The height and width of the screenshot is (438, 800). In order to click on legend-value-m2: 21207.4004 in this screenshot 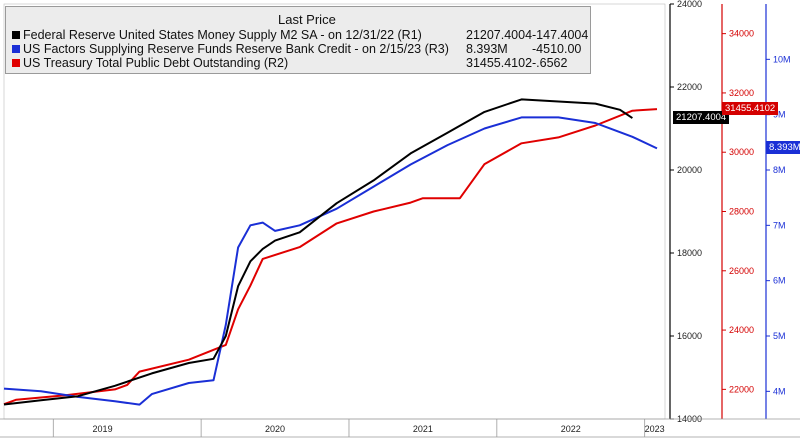, I will do `click(499, 35)`.